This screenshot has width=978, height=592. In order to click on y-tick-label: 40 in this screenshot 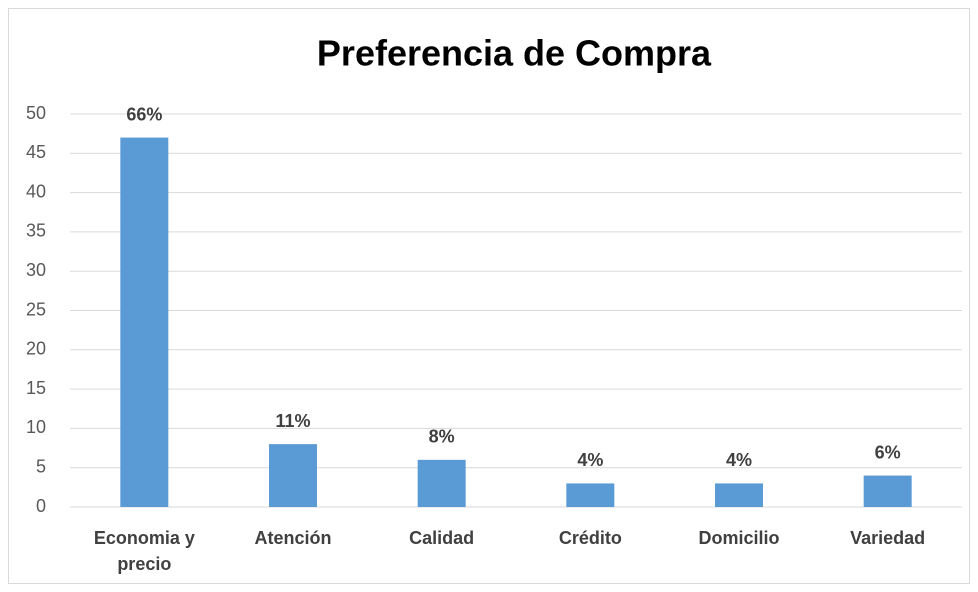, I will do `click(36, 191)`.